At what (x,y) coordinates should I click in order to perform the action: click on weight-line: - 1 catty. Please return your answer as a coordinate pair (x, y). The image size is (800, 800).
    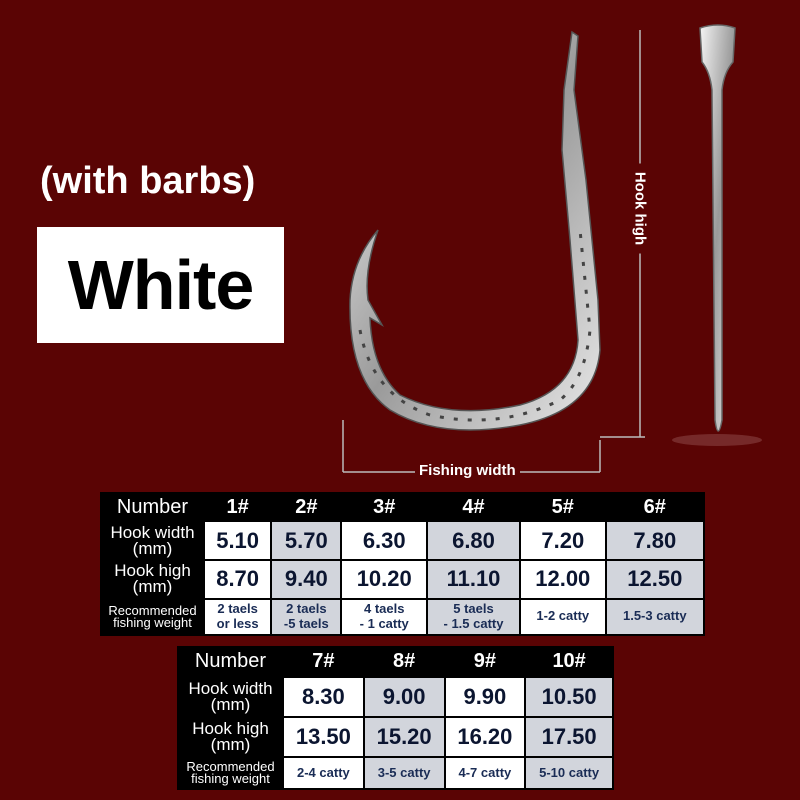
    Looking at the image, I should click on (384, 623).